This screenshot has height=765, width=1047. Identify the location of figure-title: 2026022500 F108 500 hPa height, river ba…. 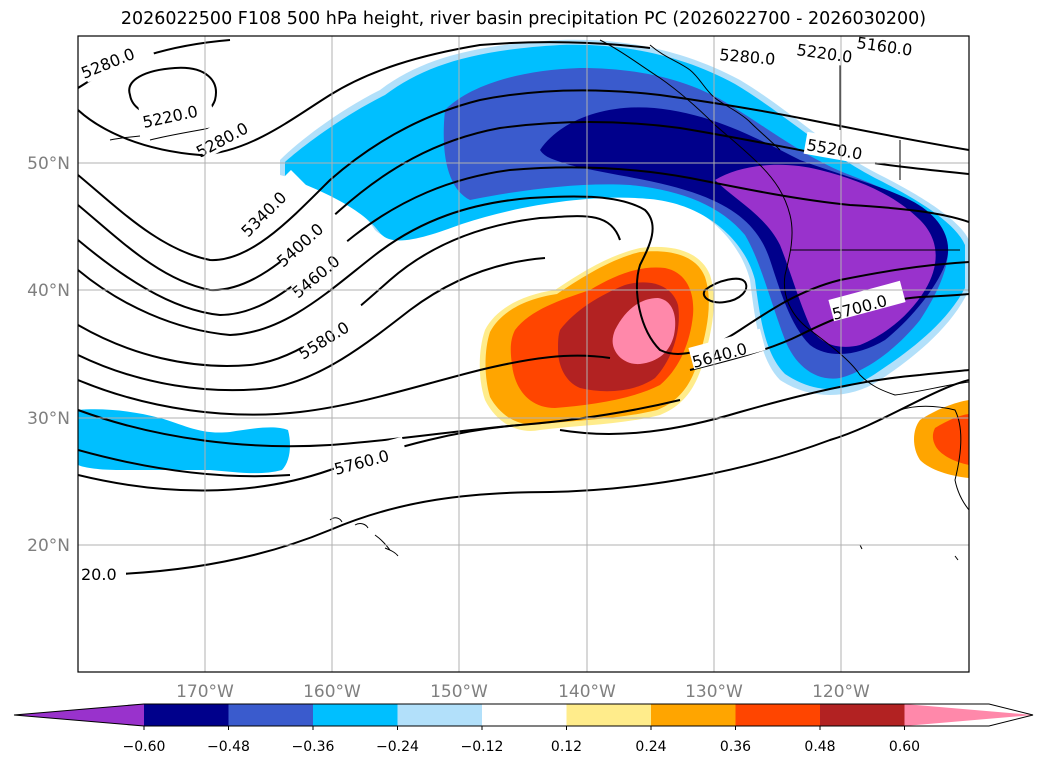
(523, 19).